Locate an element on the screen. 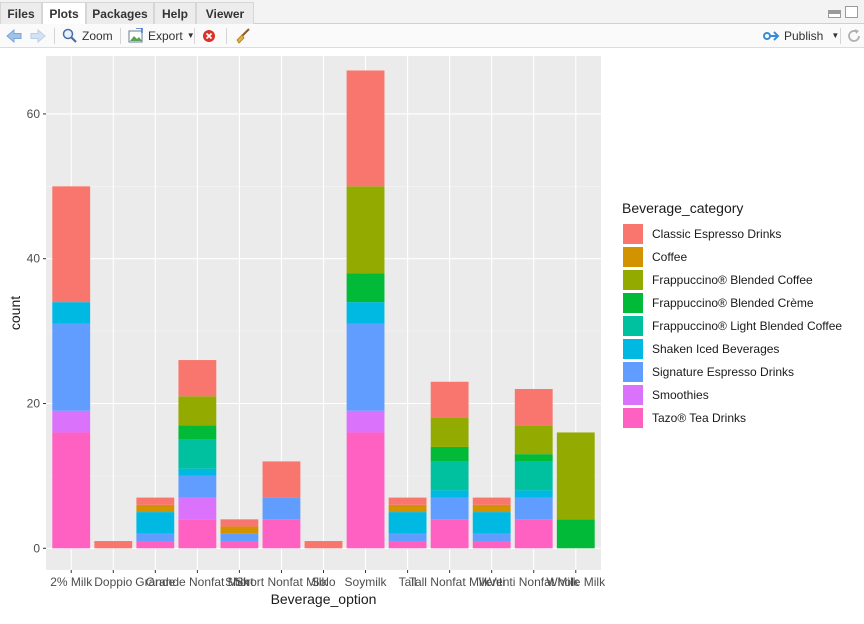 Image resolution: width=864 pixels, height=624 pixels. x-tick-label: Solo is located at coordinates (323, 582).